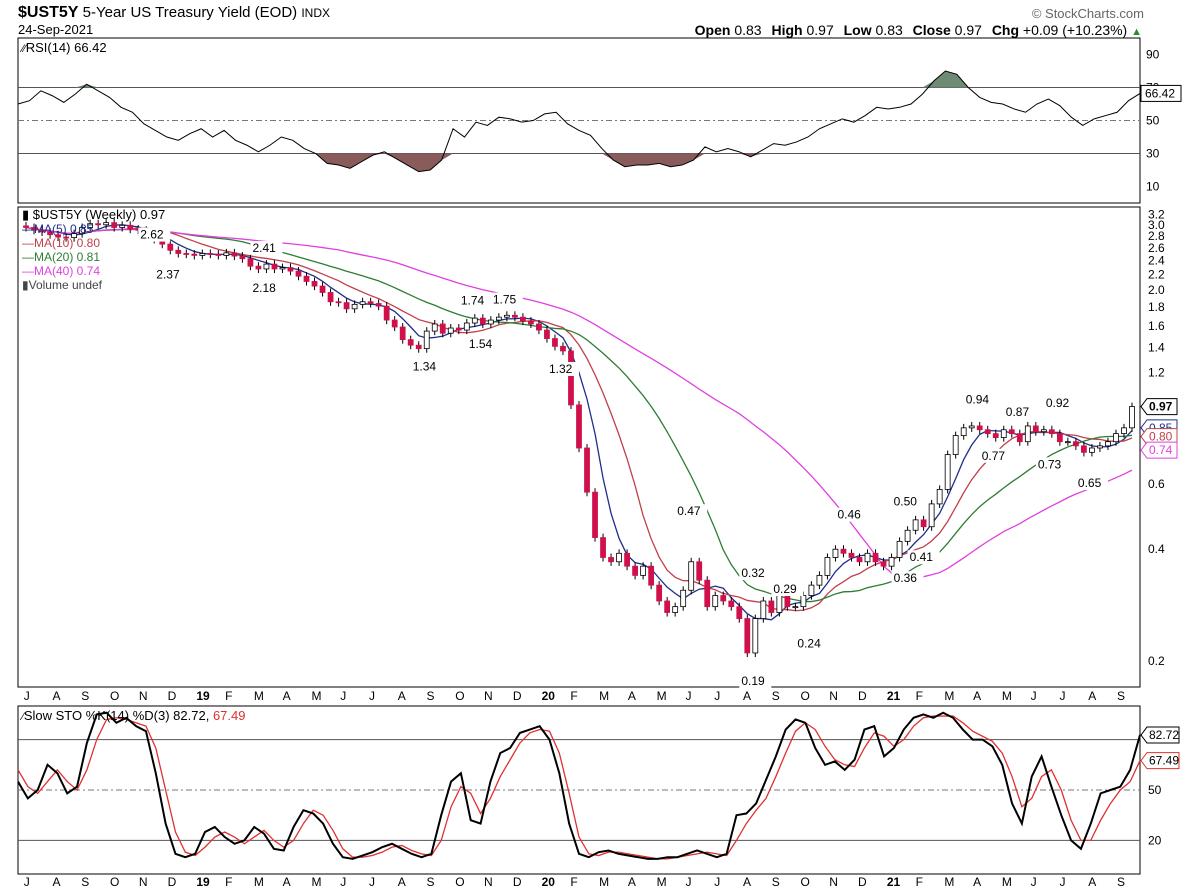 This screenshot has height=890, width=1200. I want to click on price-x-label: F, so click(573, 696).